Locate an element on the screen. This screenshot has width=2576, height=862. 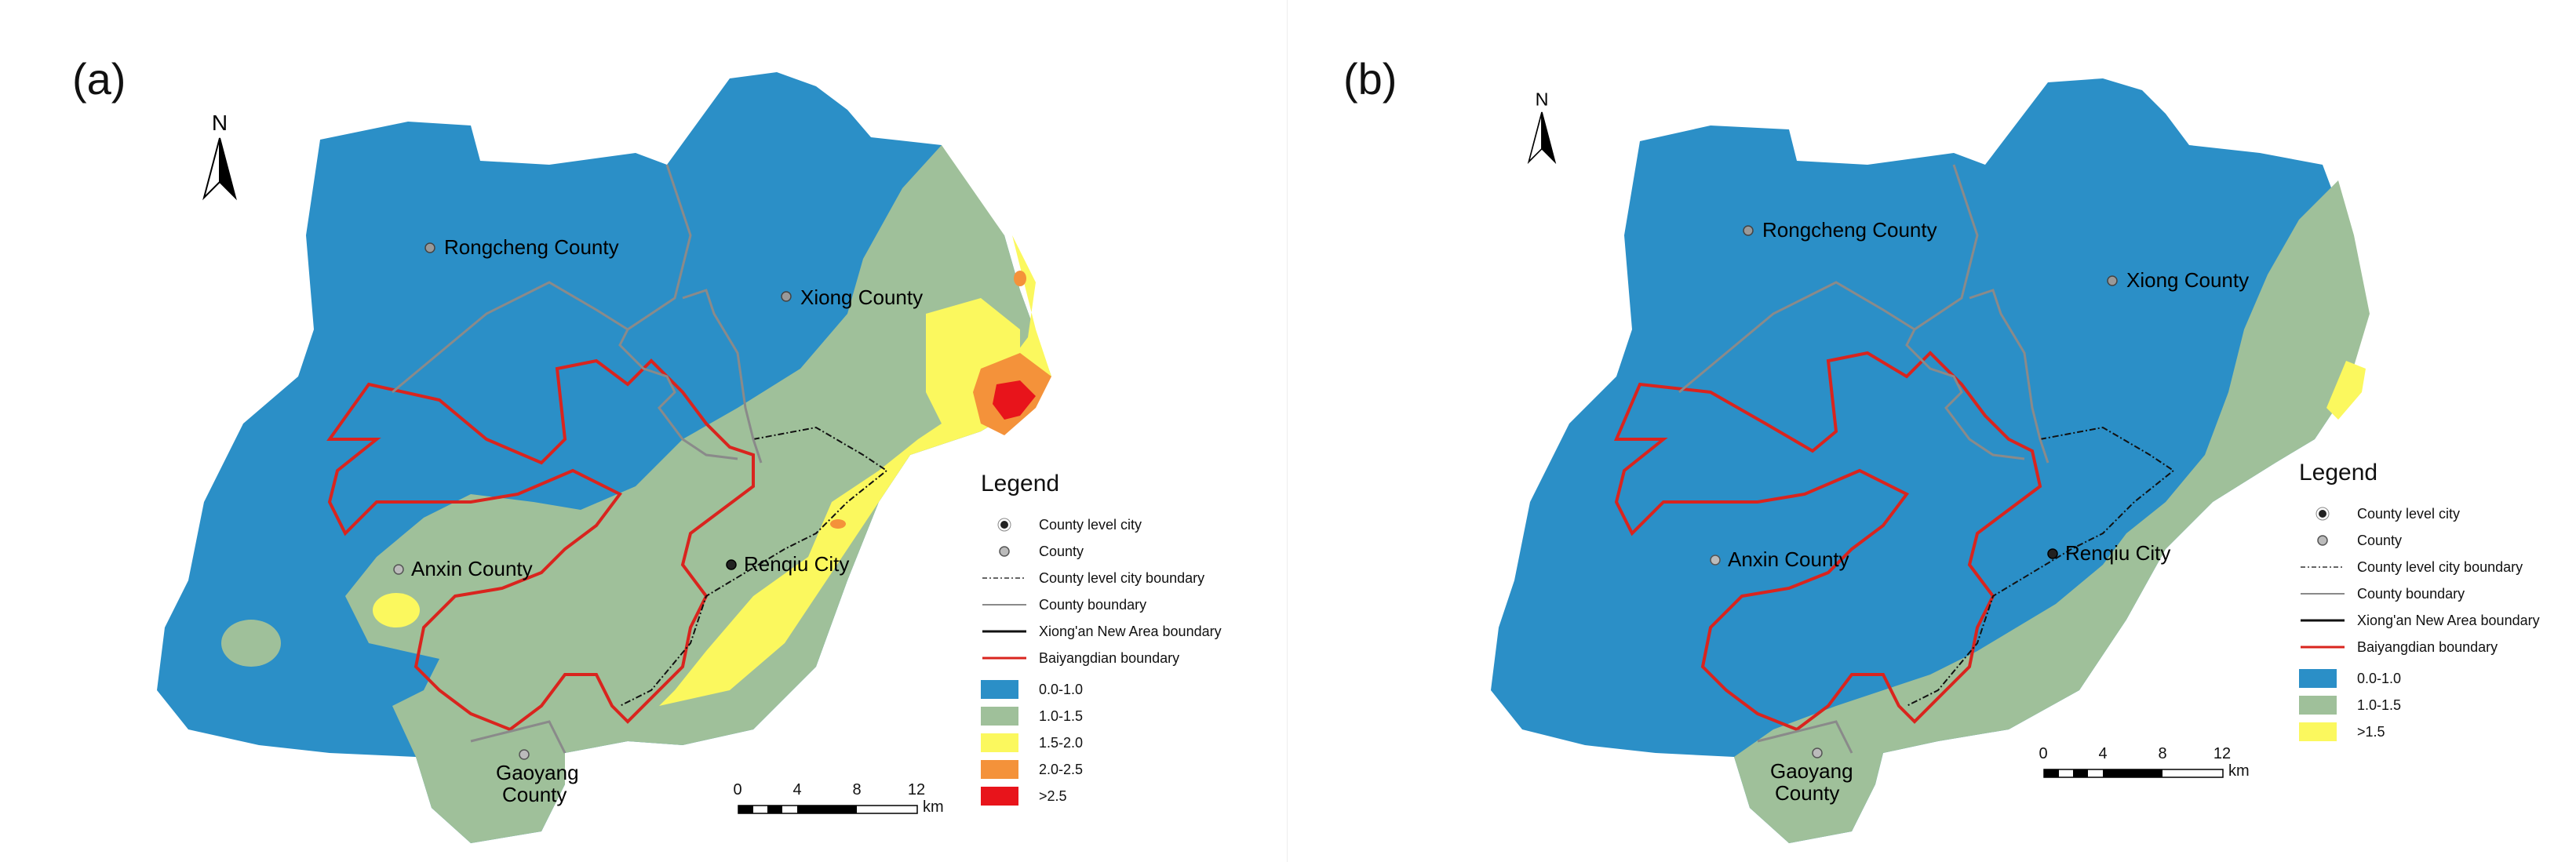
legend-class-2: >1.5 is located at coordinates (2419, 731).